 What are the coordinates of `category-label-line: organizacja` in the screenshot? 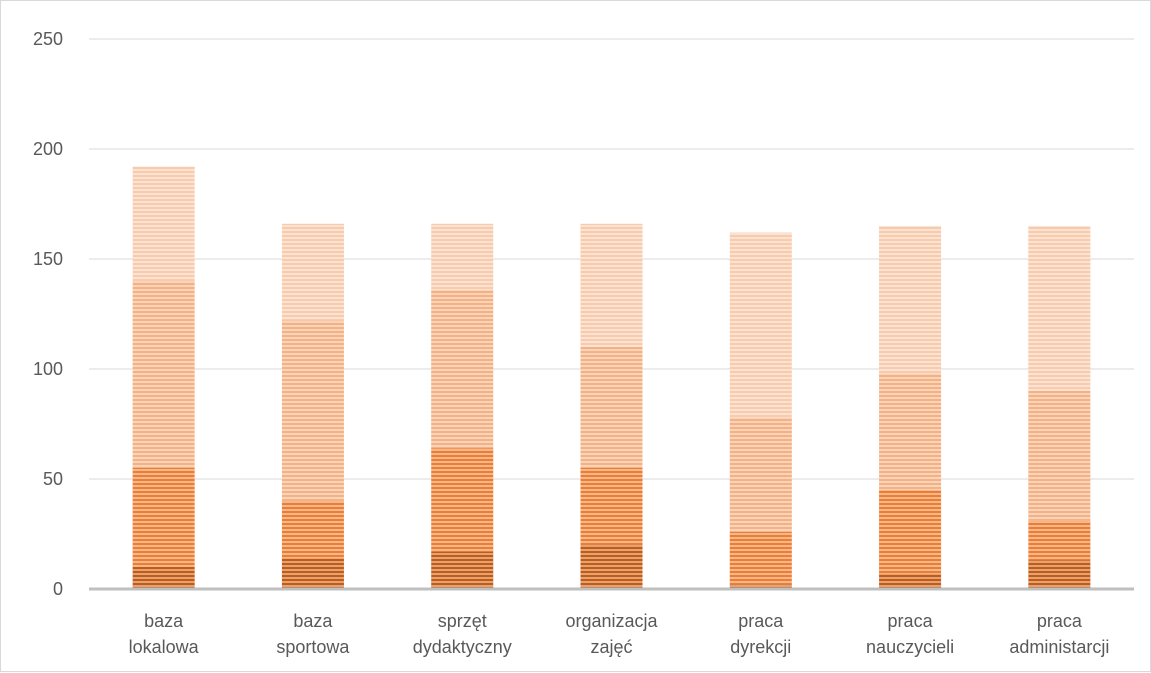 It's located at (611, 621).